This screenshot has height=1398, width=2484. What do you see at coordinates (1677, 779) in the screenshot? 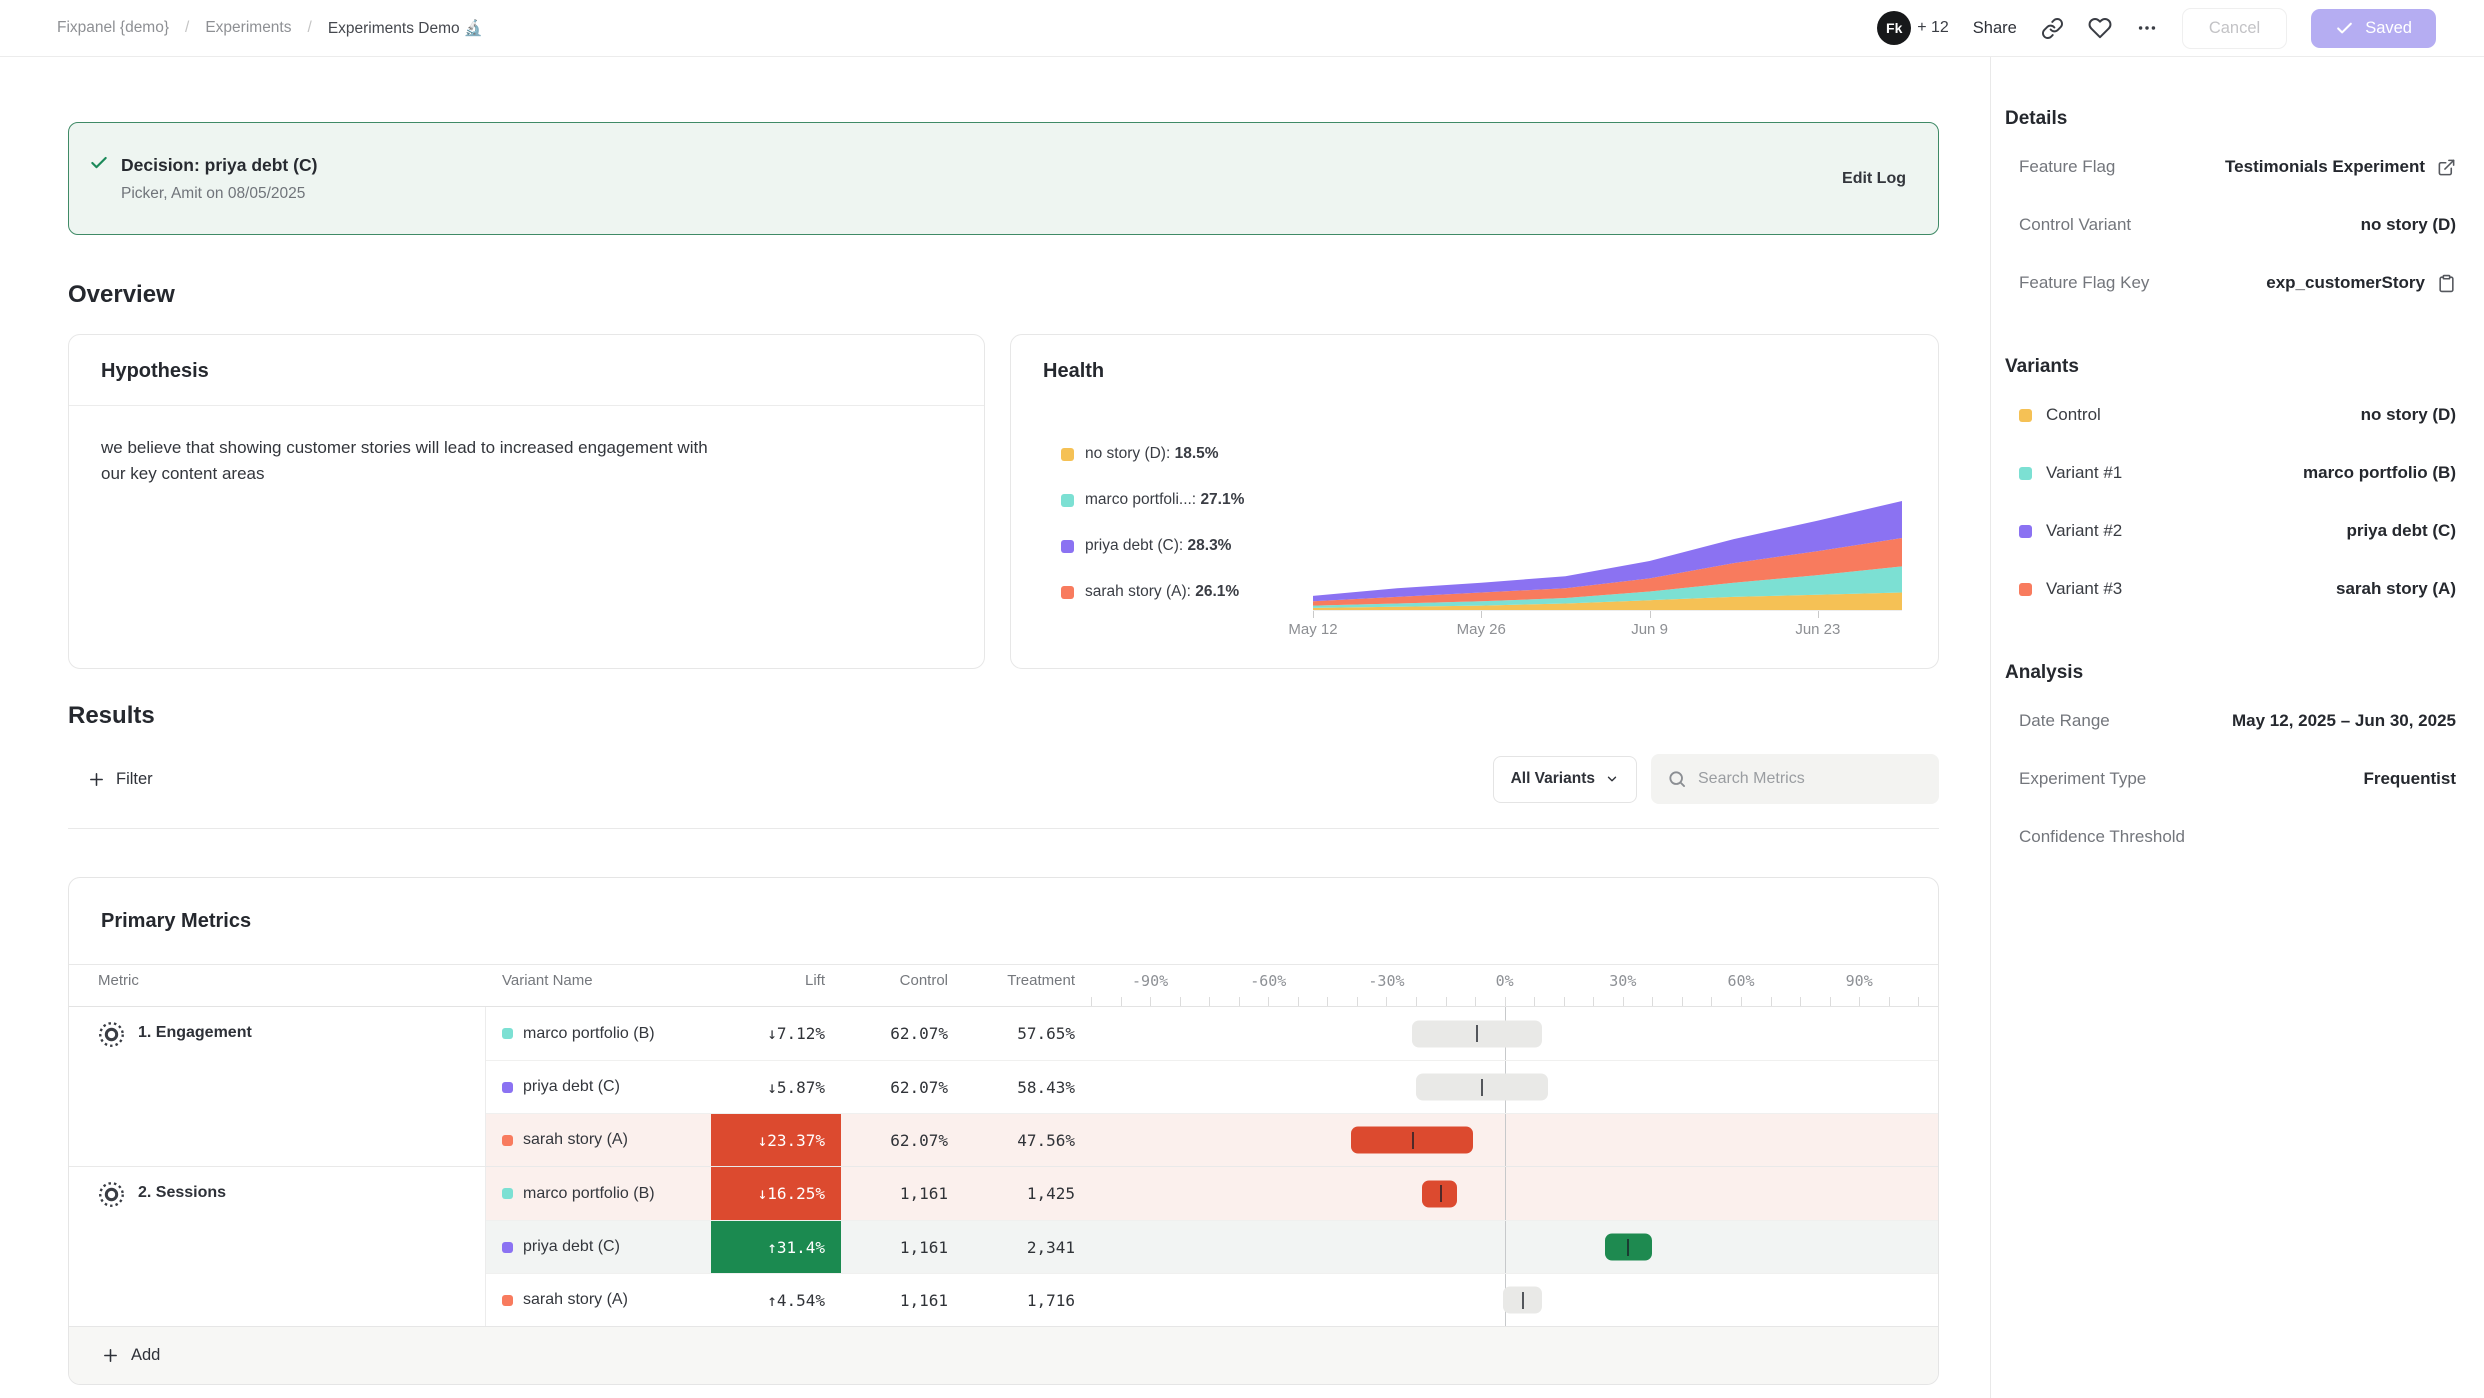
I see `search-icon` at bounding box center [1677, 779].